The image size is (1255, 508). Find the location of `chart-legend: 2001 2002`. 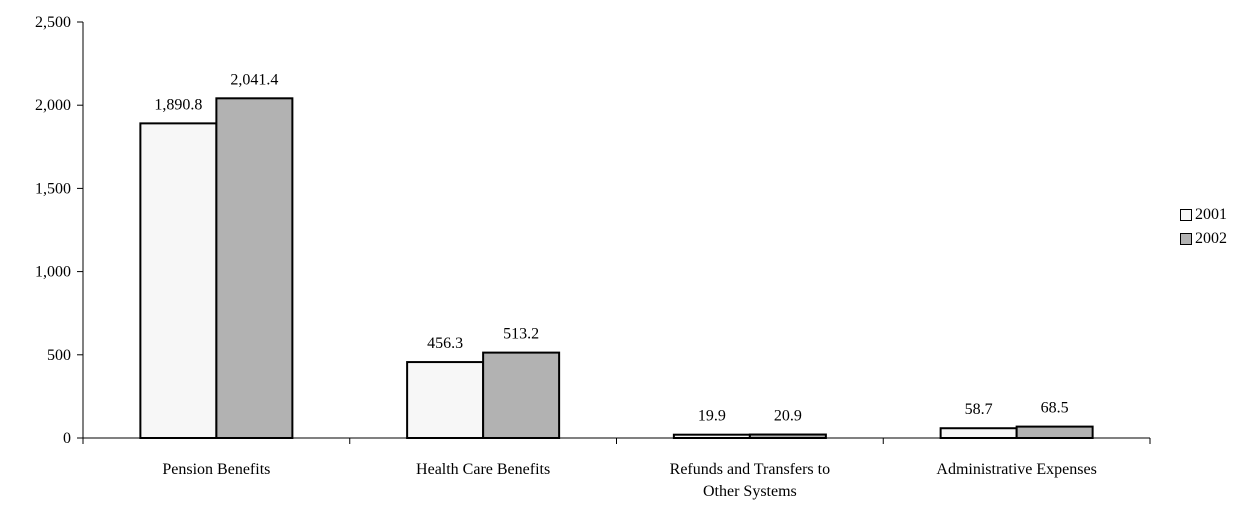

chart-legend: 2001 2002 is located at coordinates (1203, 227).